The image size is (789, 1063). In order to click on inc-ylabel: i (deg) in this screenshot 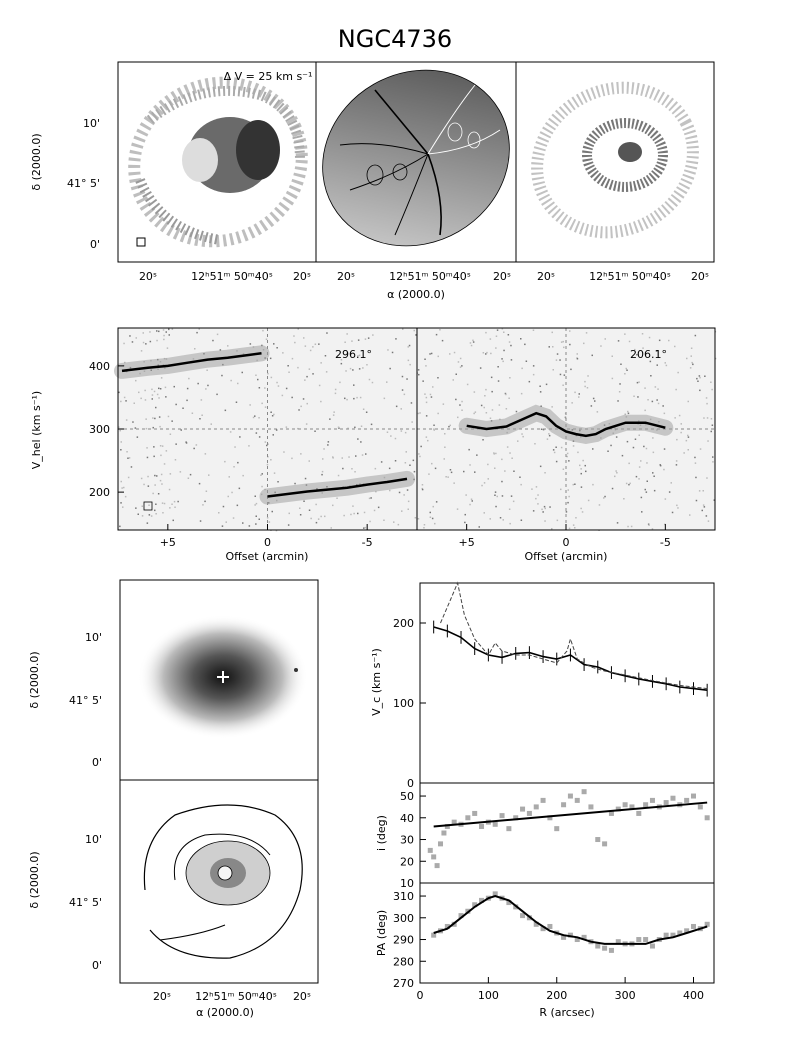, I will do `click(381, 833)`.